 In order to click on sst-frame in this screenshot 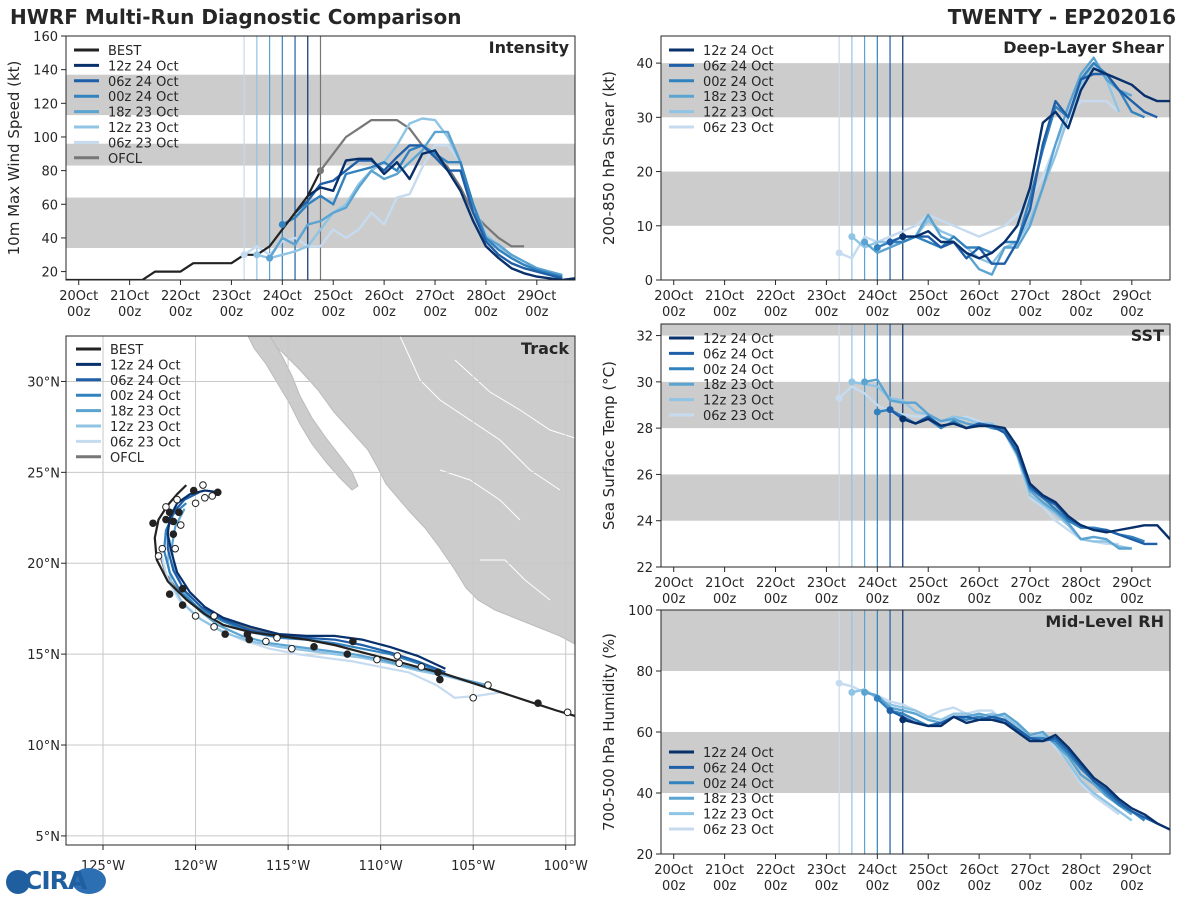, I will do `click(915, 445)`.